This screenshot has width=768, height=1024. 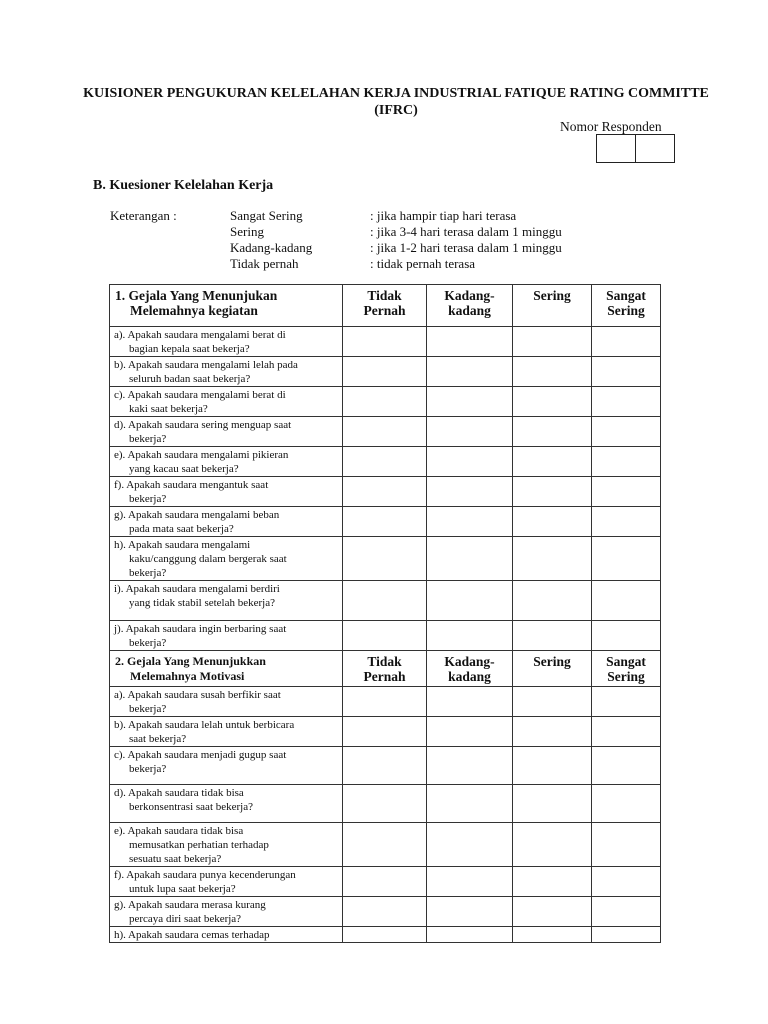 I want to click on question-line: bagian kepala saat bekerja?, so click(x=189, y=349).